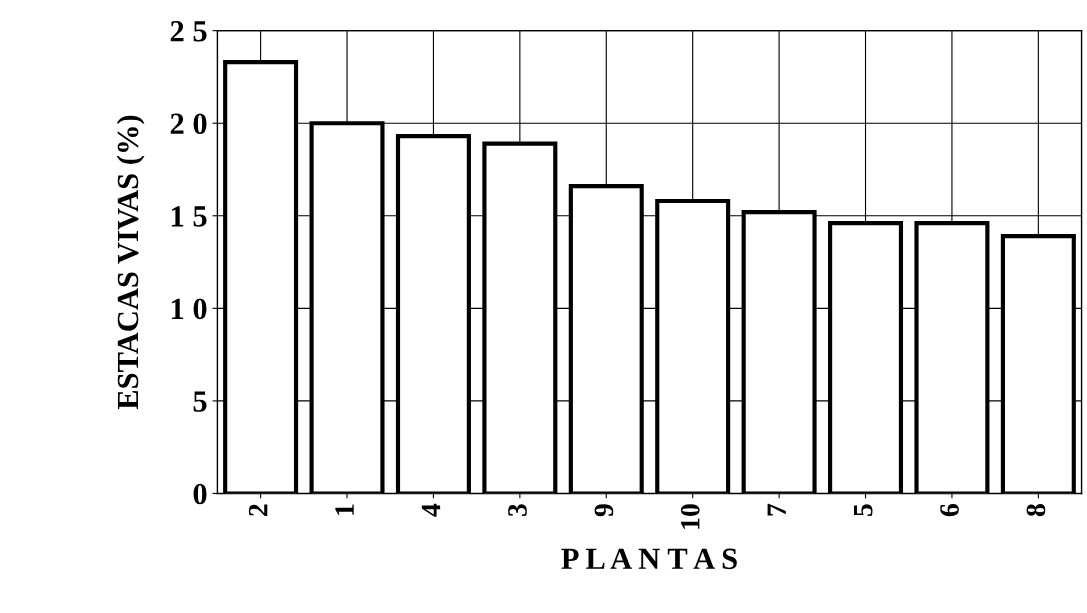  What do you see at coordinates (776, 509) in the screenshot?
I see `x-tick-label: 7` at bounding box center [776, 509].